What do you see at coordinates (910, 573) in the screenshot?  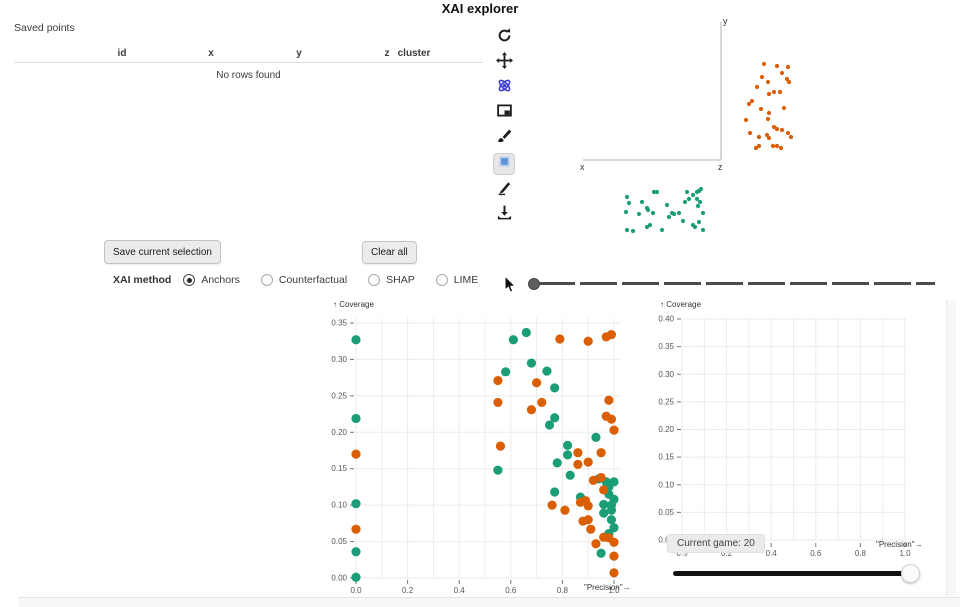 I see `game-slider-handle` at bounding box center [910, 573].